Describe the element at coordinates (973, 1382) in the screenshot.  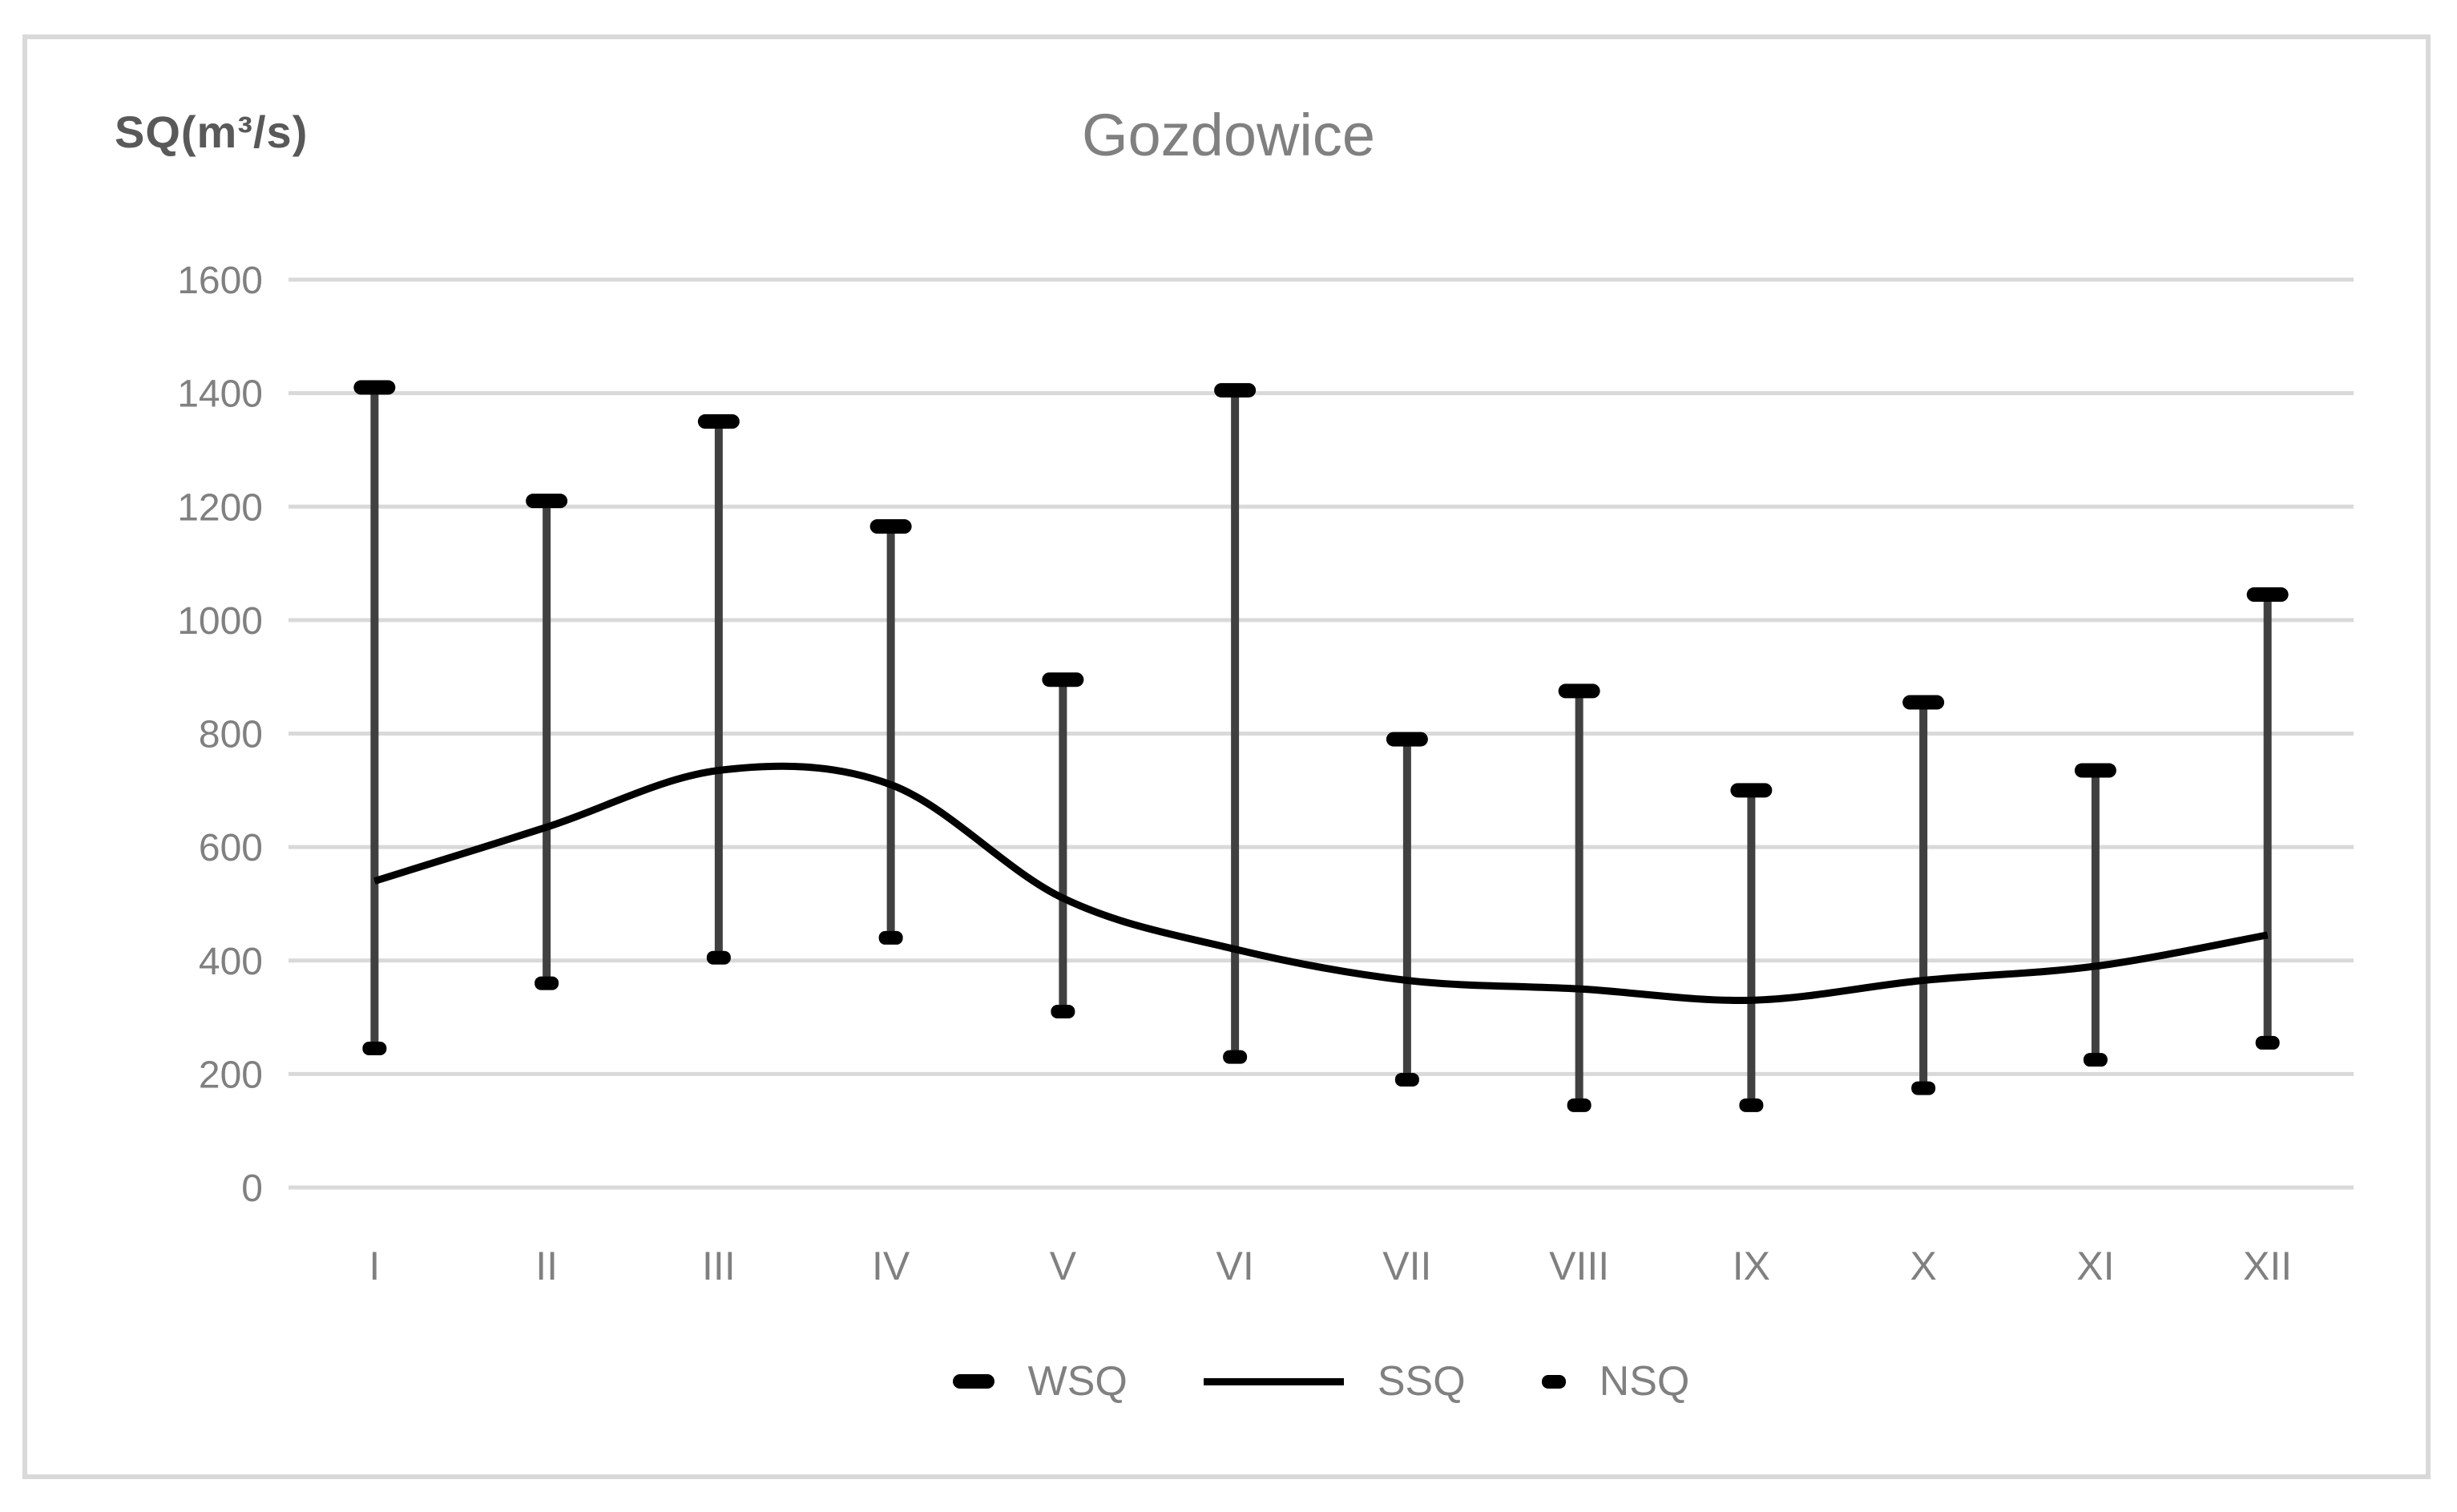
I see `wsq-dash-marker-icon` at that location.